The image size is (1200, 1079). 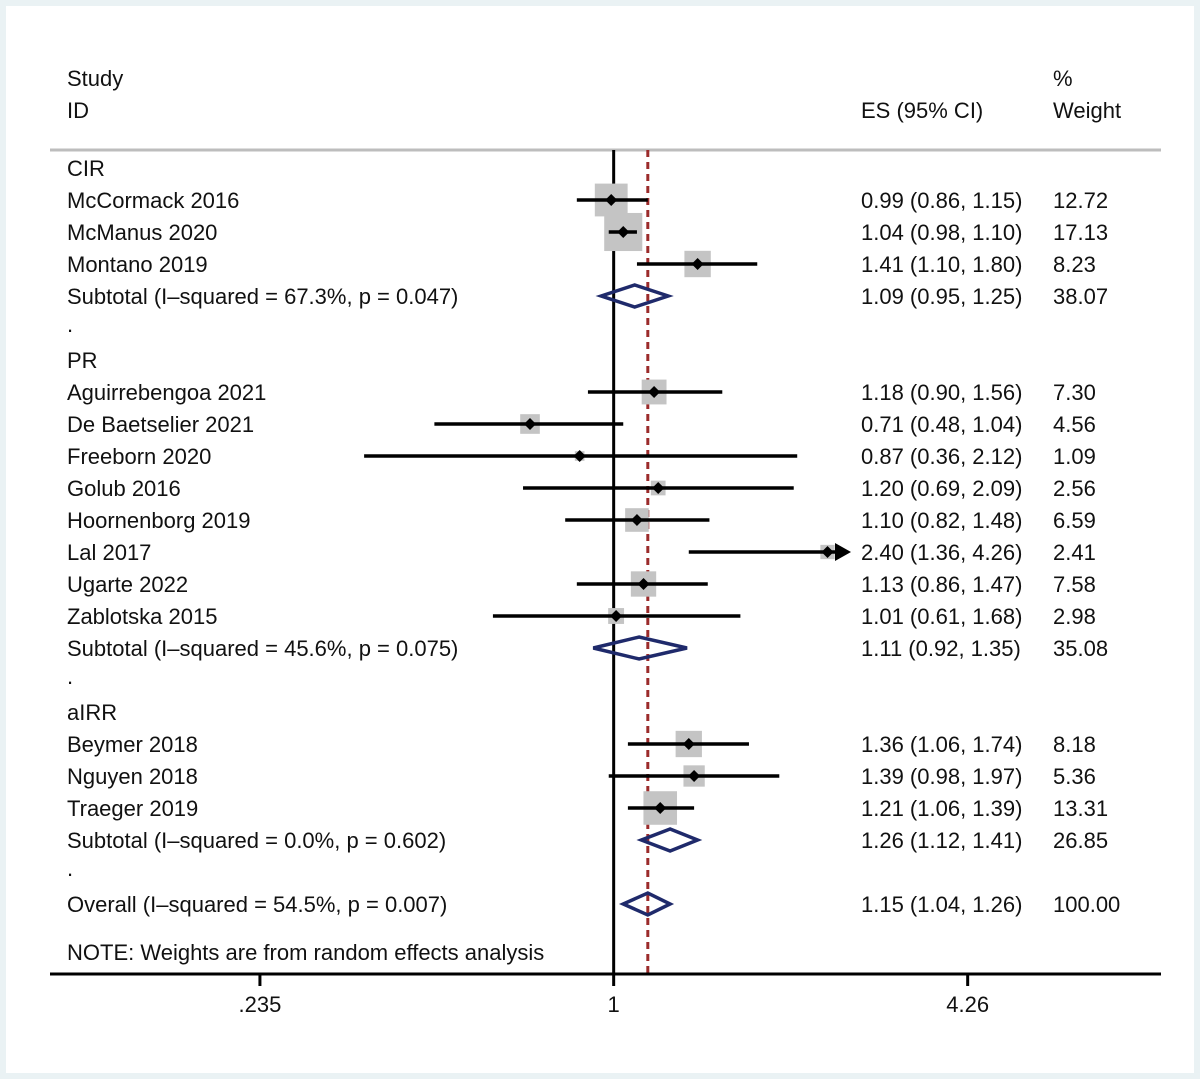 What do you see at coordinates (139, 456) in the screenshot?
I see `study-label: Freeborn 2020` at bounding box center [139, 456].